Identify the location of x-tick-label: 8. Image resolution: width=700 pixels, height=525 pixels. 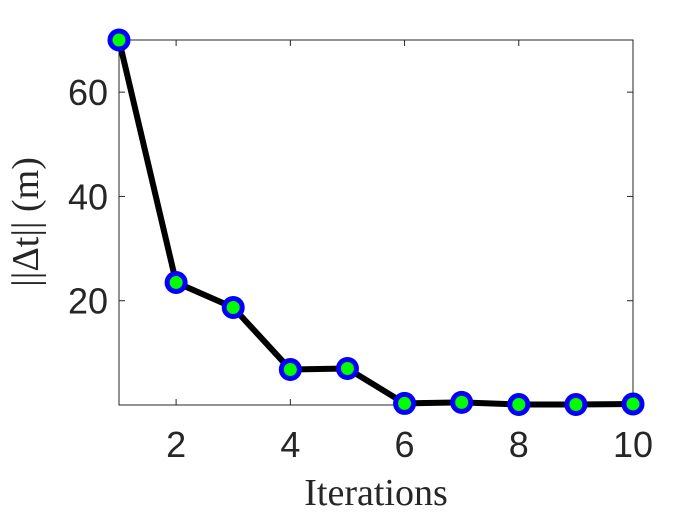
(519, 444).